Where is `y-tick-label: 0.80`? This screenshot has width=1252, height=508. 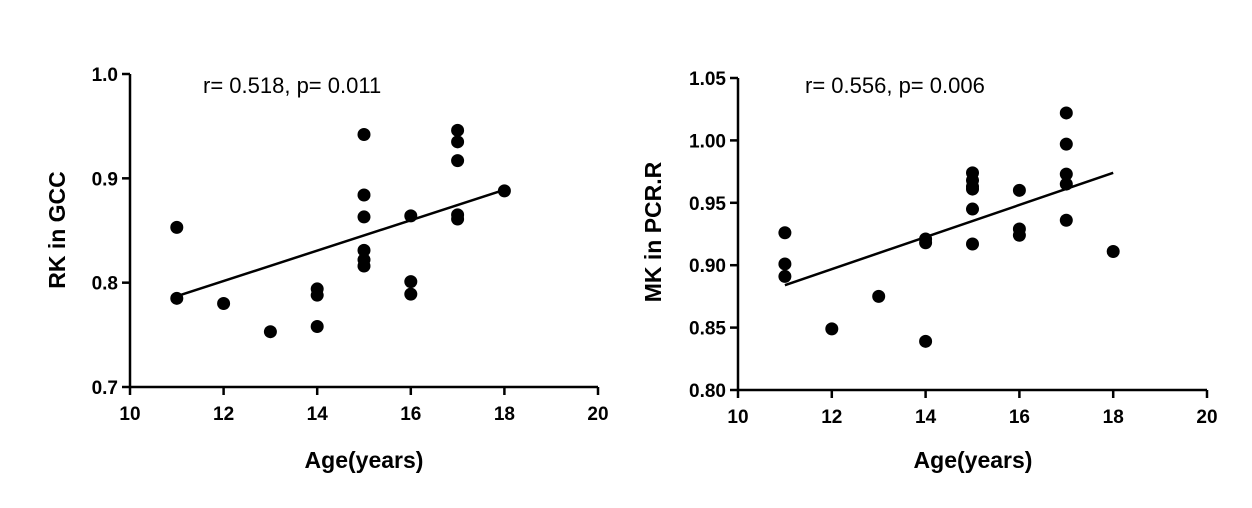
y-tick-label: 0.80 is located at coordinates (707, 391).